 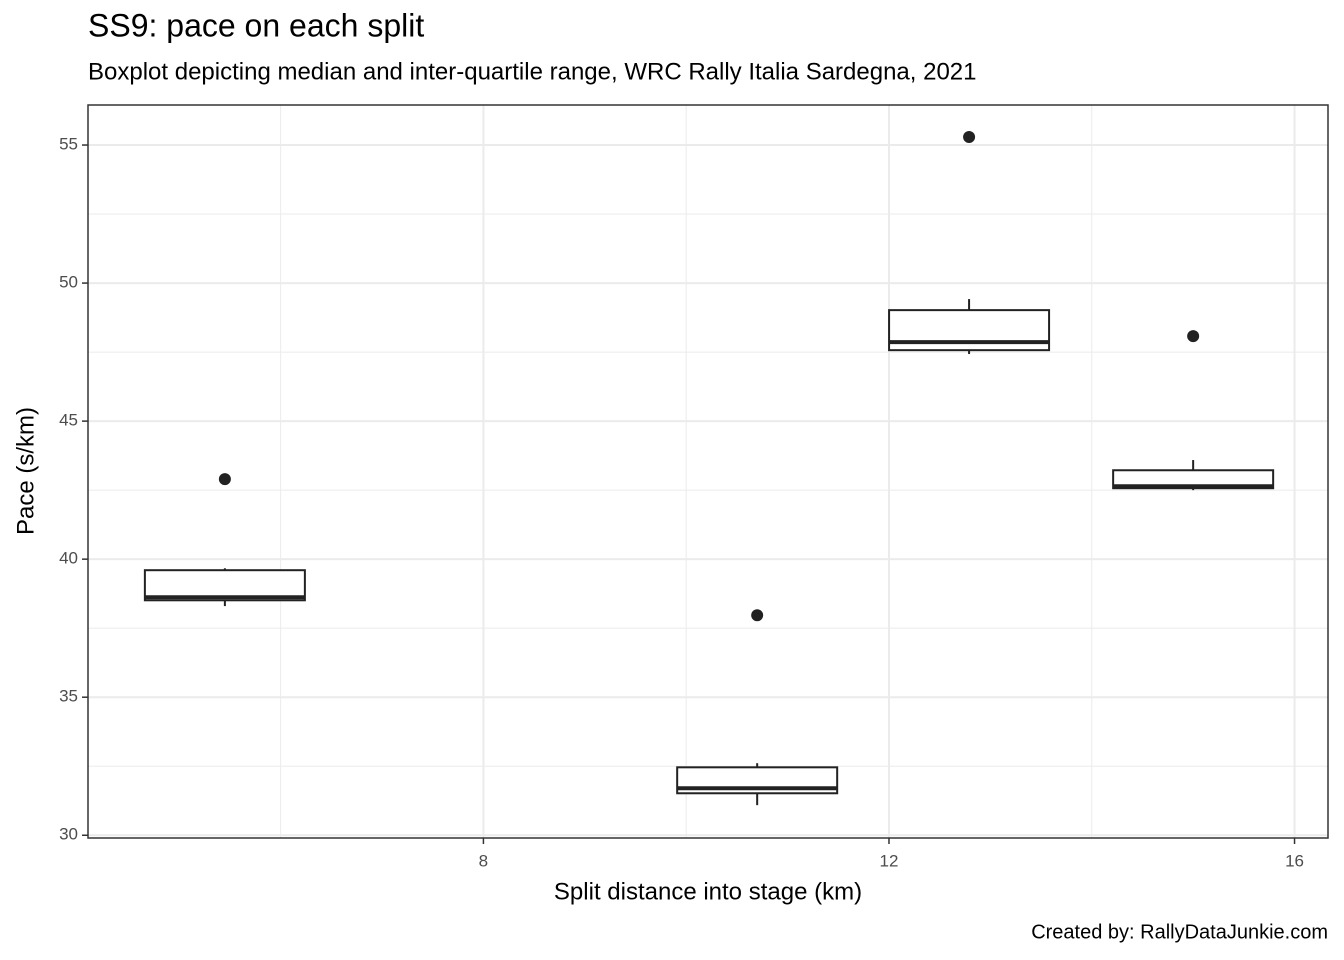 I want to click on y-tick-label: 55, so click(x=68, y=144).